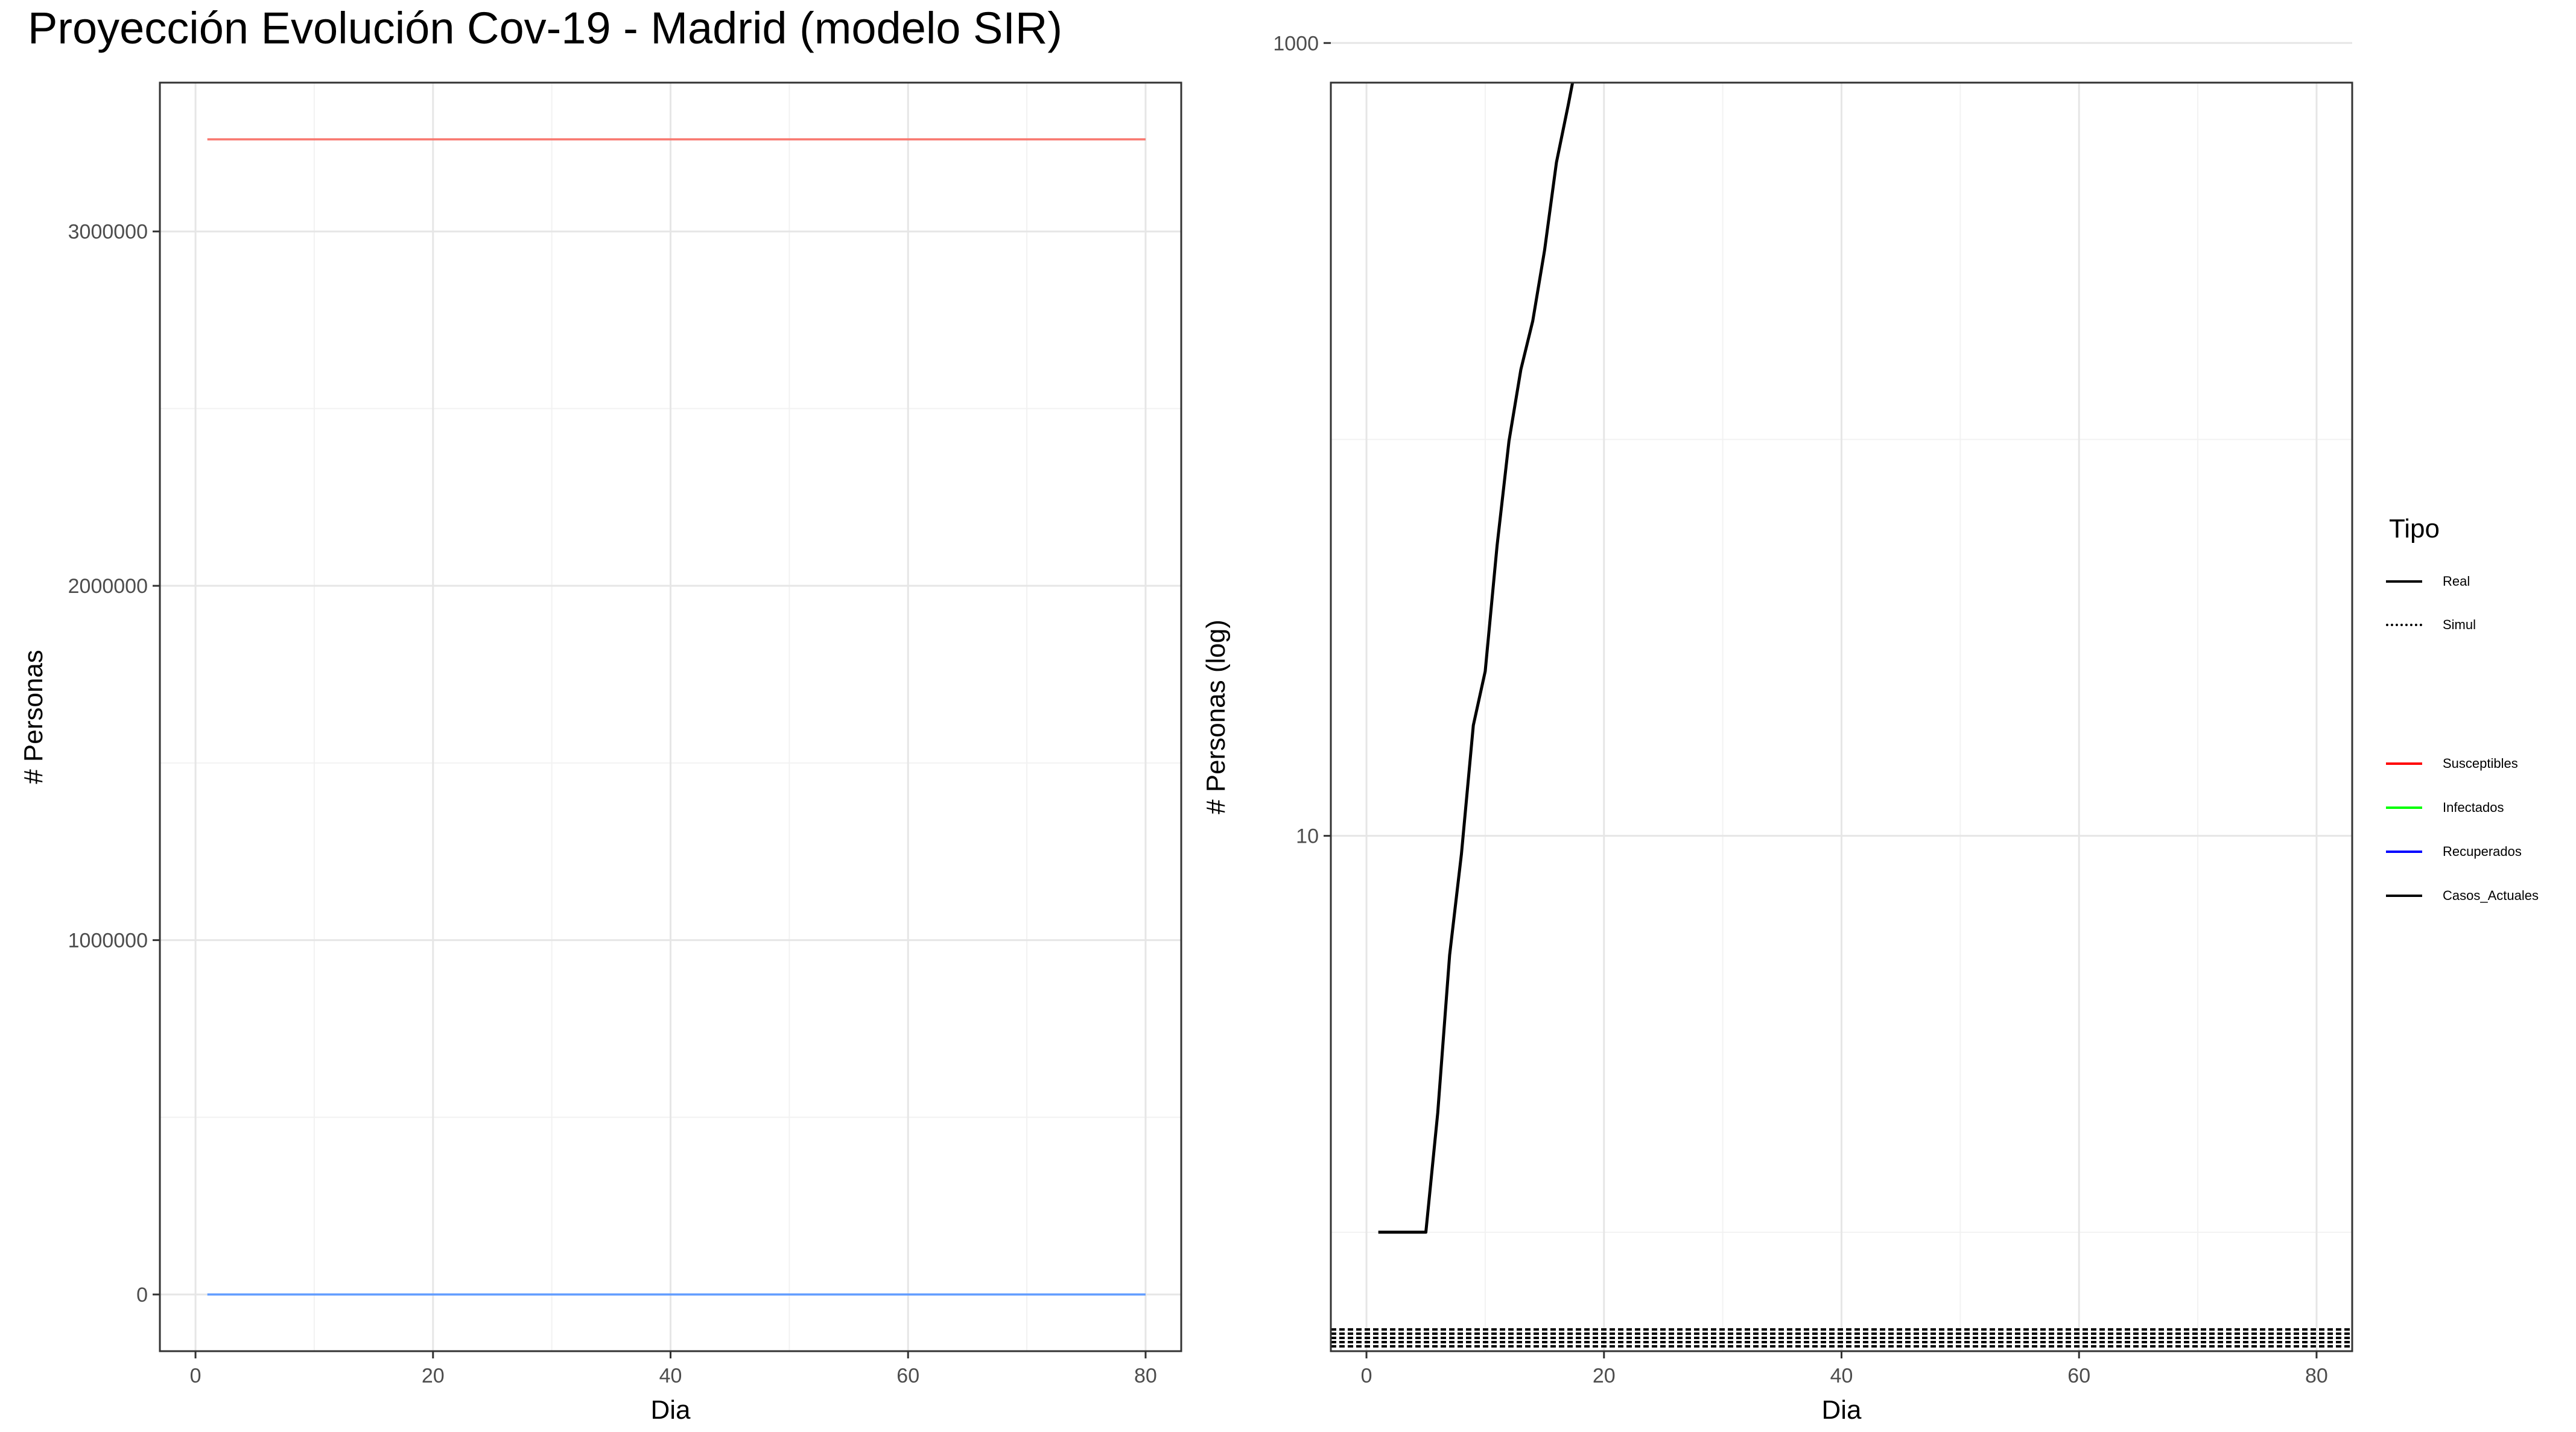  What do you see at coordinates (2459, 624) in the screenshot?
I see `legend-label-simul: Simul` at bounding box center [2459, 624].